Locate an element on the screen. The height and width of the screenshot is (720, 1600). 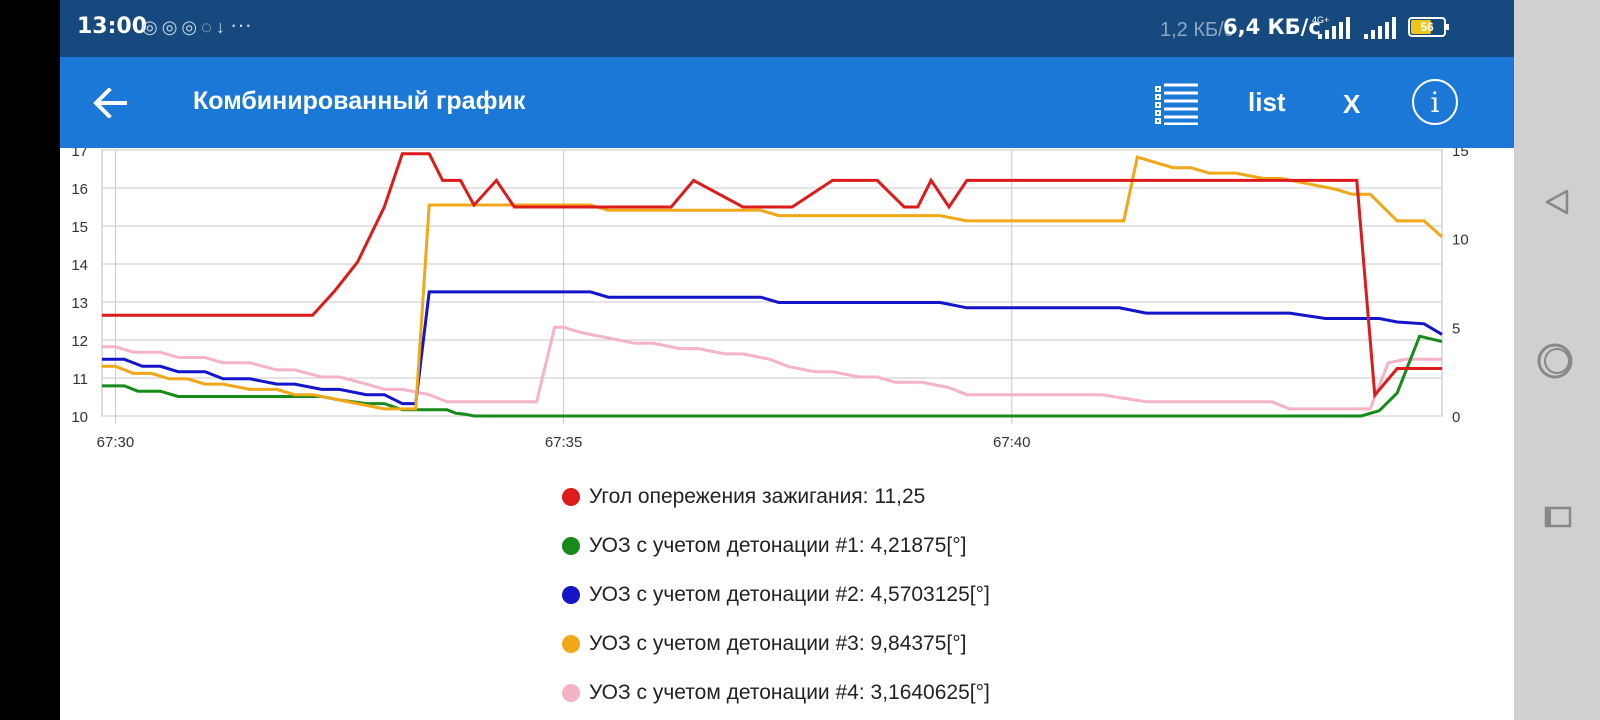
legend-label: Угол опережения зажигания: 11,25 is located at coordinates (757, 496).